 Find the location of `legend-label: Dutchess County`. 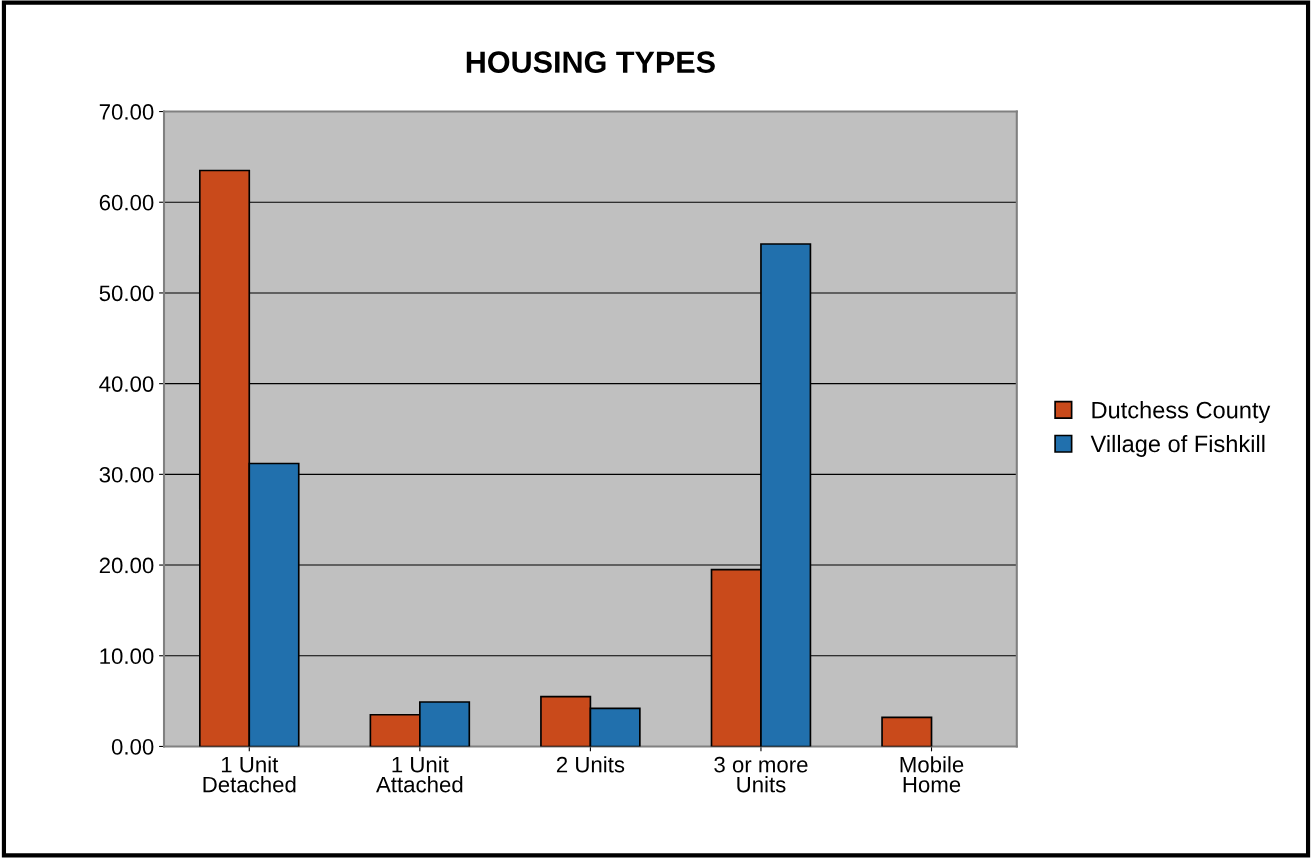

legend-label: Dutchess County is located at coordinates (1181, 412).